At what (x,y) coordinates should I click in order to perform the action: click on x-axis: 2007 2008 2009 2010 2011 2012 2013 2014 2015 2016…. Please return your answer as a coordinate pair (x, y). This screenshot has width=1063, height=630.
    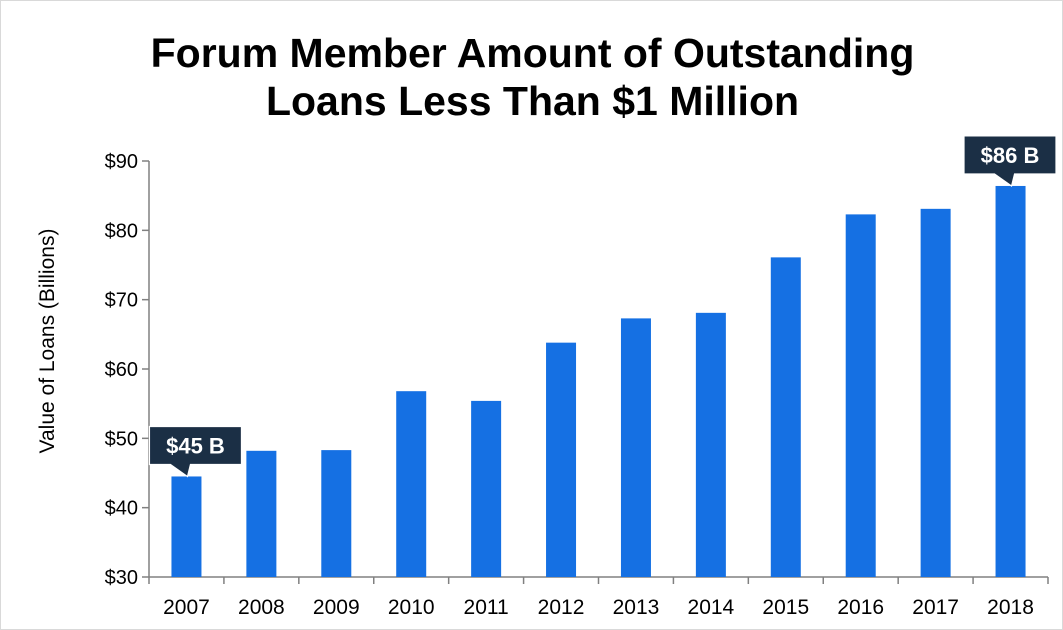
    Looking at the image, I should click on (598, 597).